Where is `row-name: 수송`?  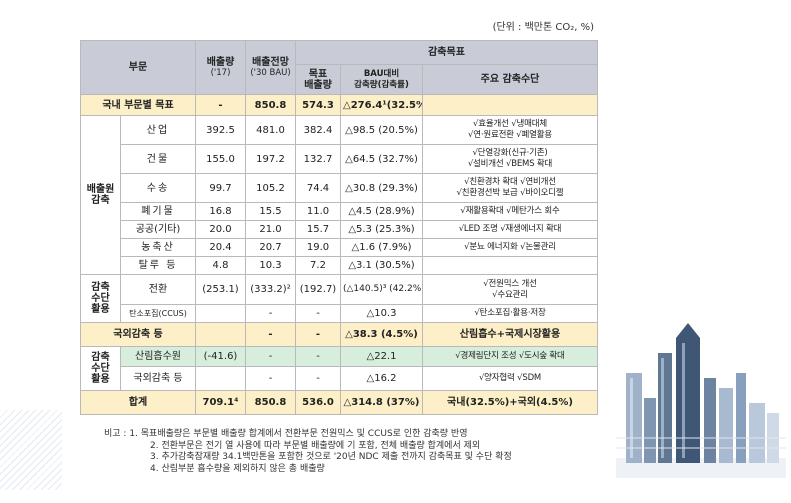 row-name: 수송 is located at coordinates (158, 188).